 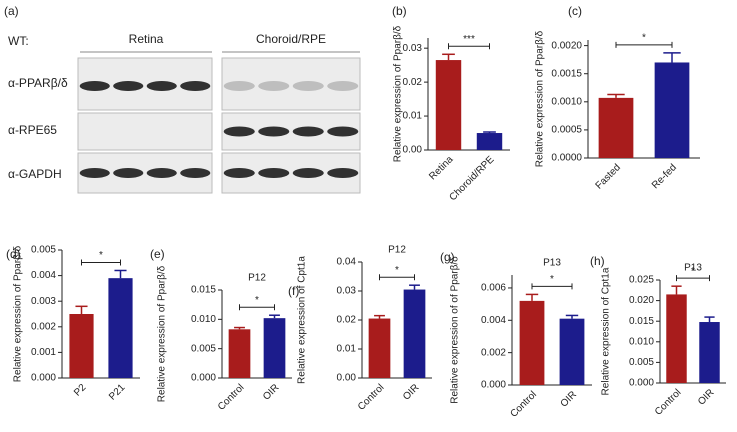 What do you see at coordinates (469, 39) in the screenshot?
I see `significance: ***` at bounding box center [469, 39].